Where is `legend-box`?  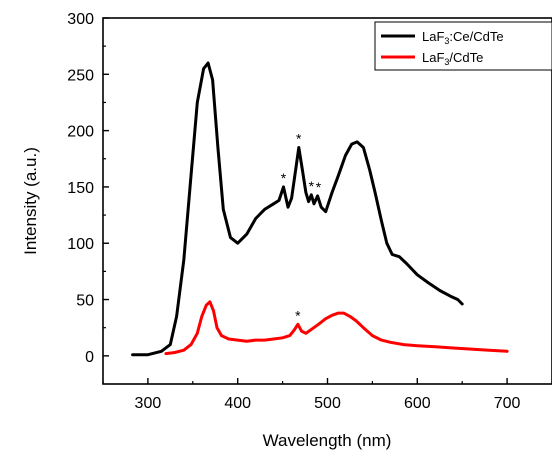 legend-box is located at coordinates (463, 46).